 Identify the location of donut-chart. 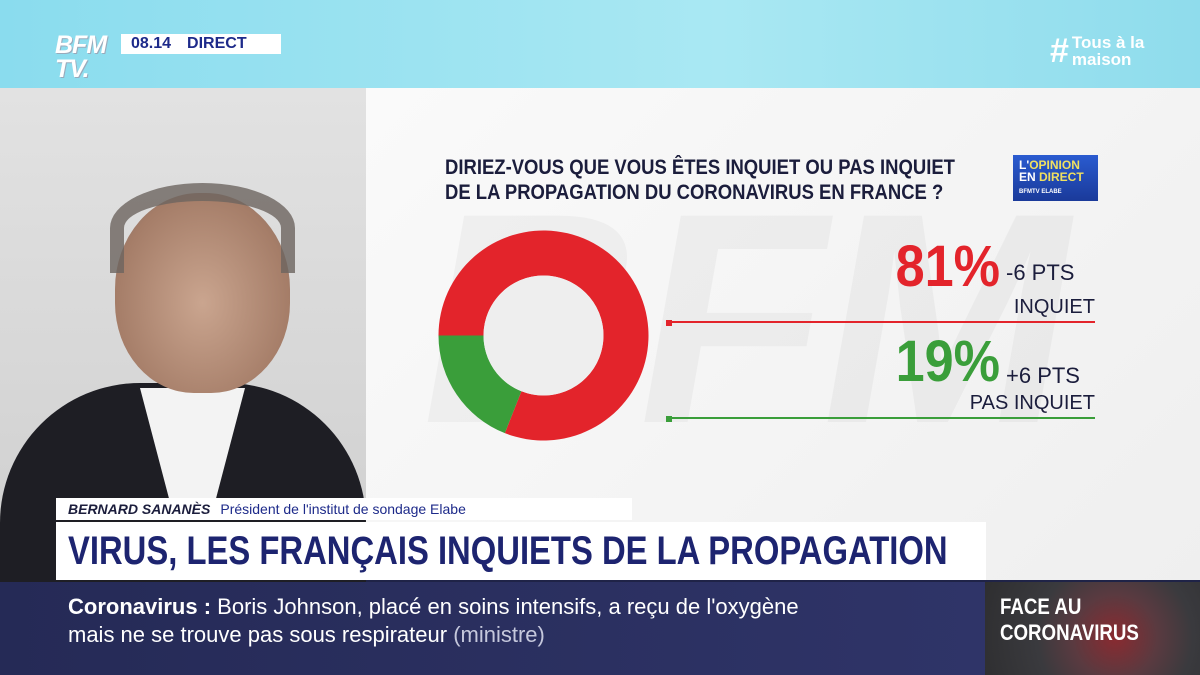
(543, 335).